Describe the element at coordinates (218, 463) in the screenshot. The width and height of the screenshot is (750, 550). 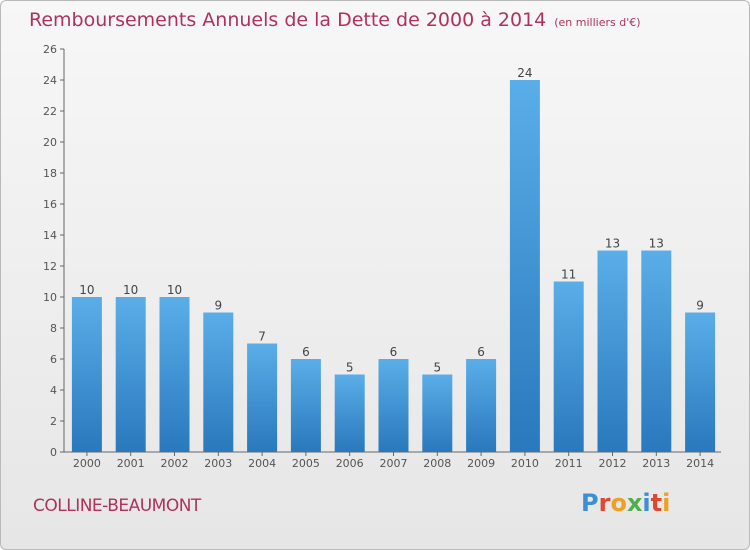
I see `x-tick-label: 2003` at that location.